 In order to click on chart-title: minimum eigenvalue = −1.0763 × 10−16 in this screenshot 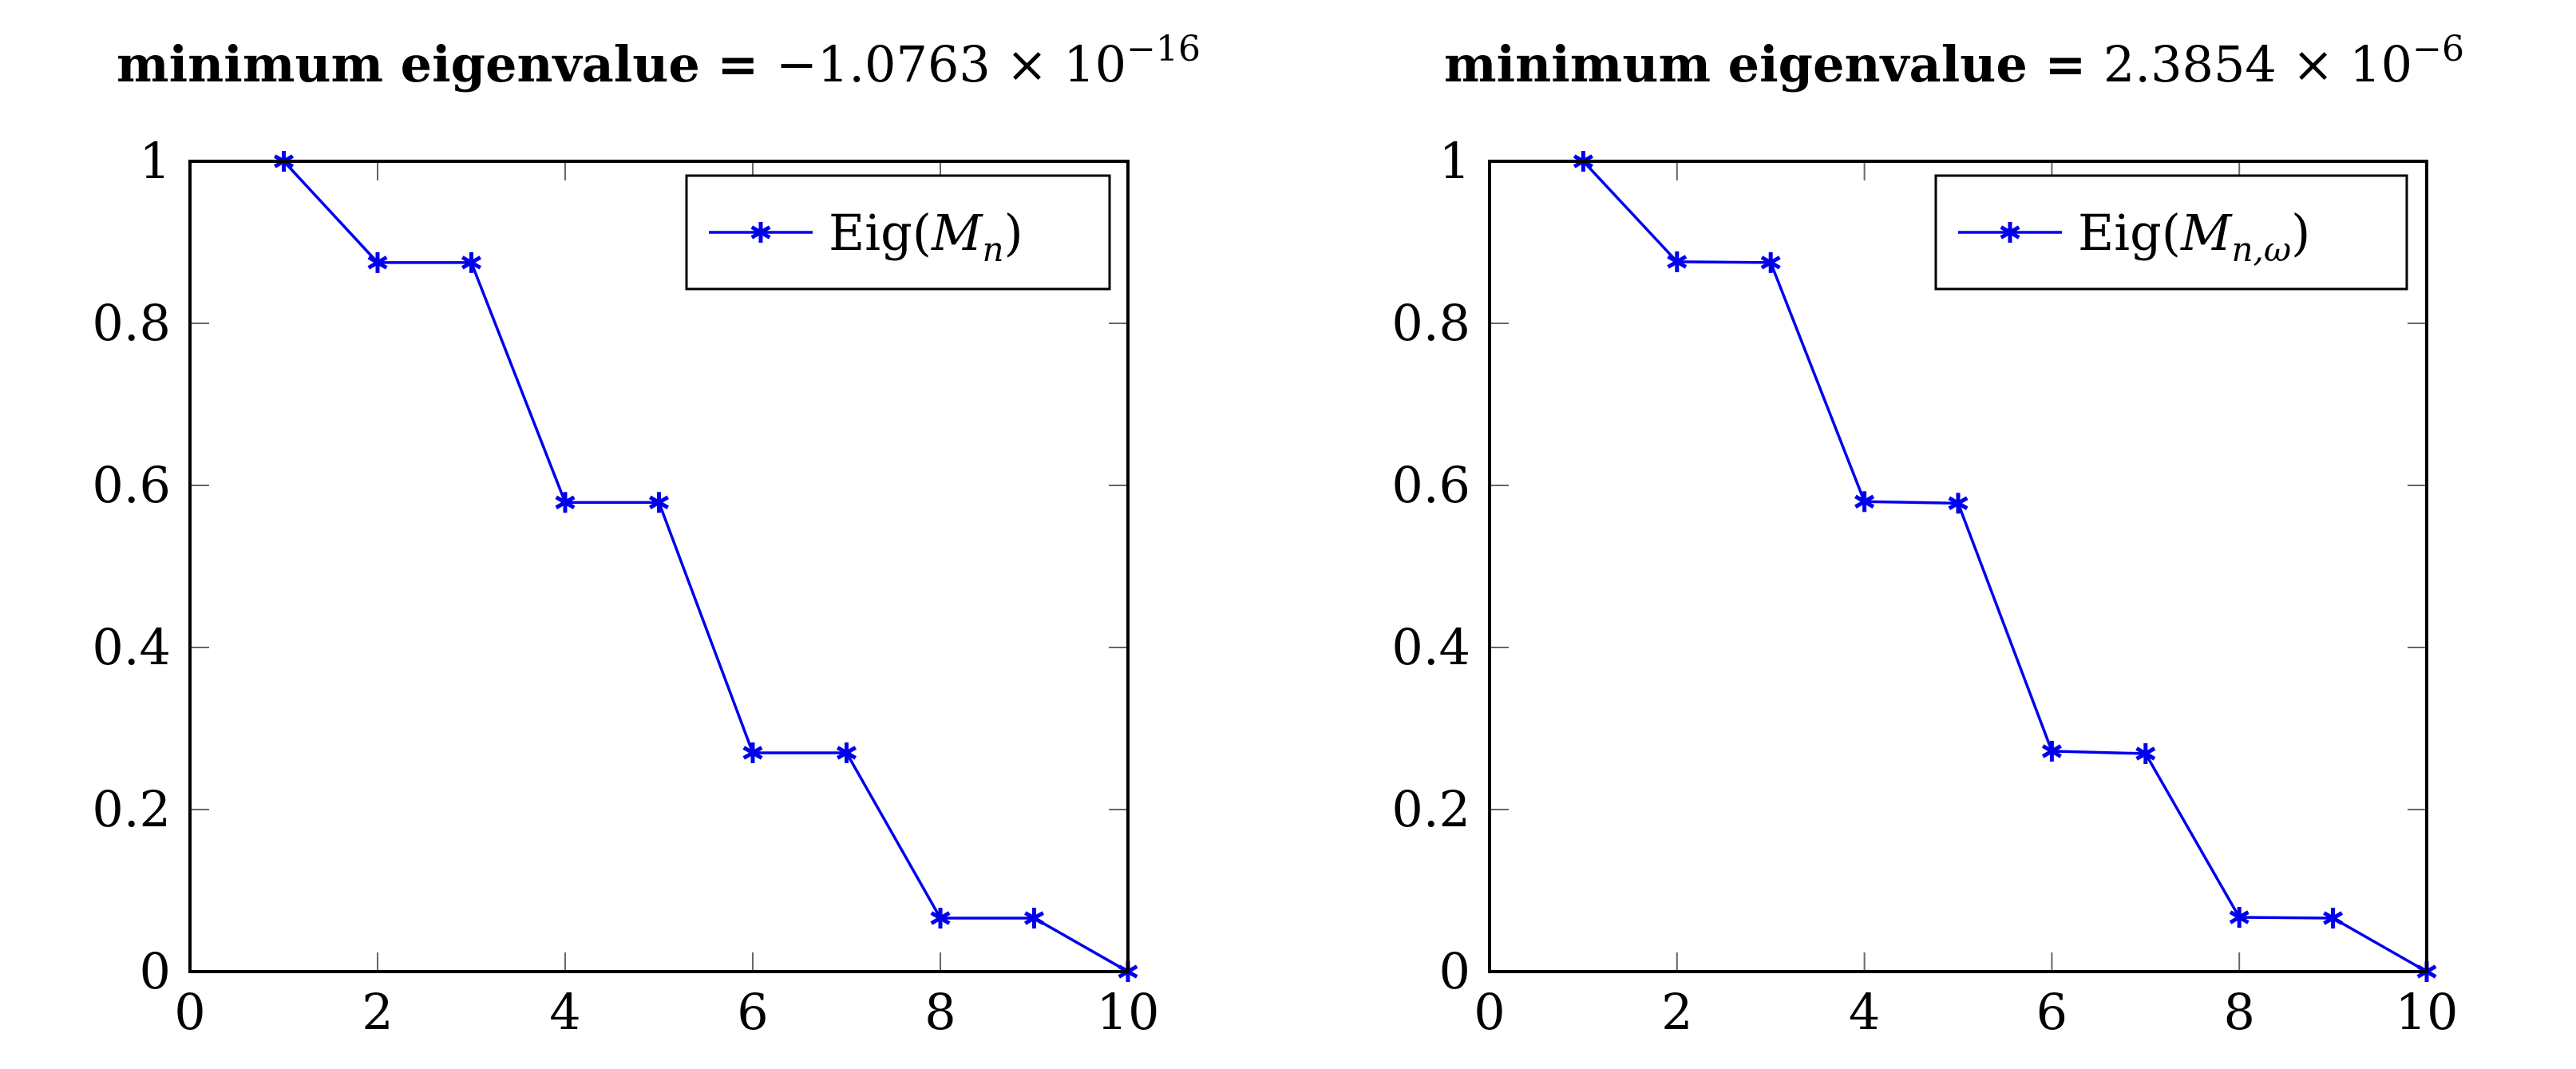, I will do `click(659, 61)`.